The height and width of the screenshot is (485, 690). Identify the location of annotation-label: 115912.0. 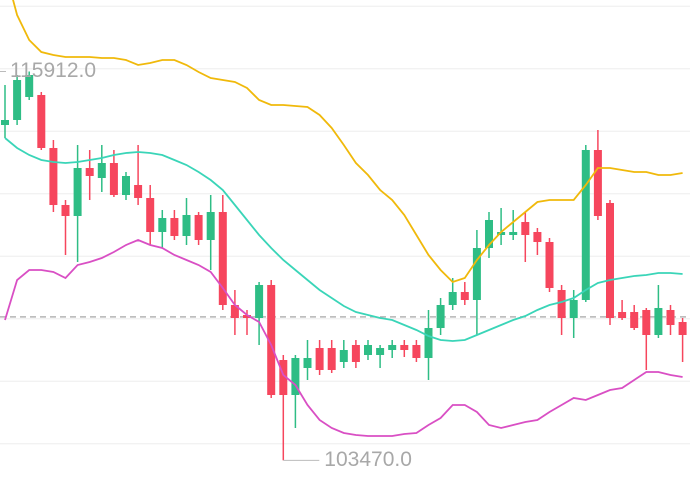
(53, 70).